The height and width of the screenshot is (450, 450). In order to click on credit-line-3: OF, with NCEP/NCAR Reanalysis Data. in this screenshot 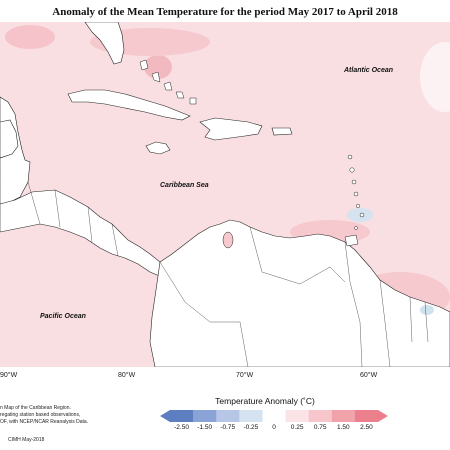, I will do `click(44, 422)`.